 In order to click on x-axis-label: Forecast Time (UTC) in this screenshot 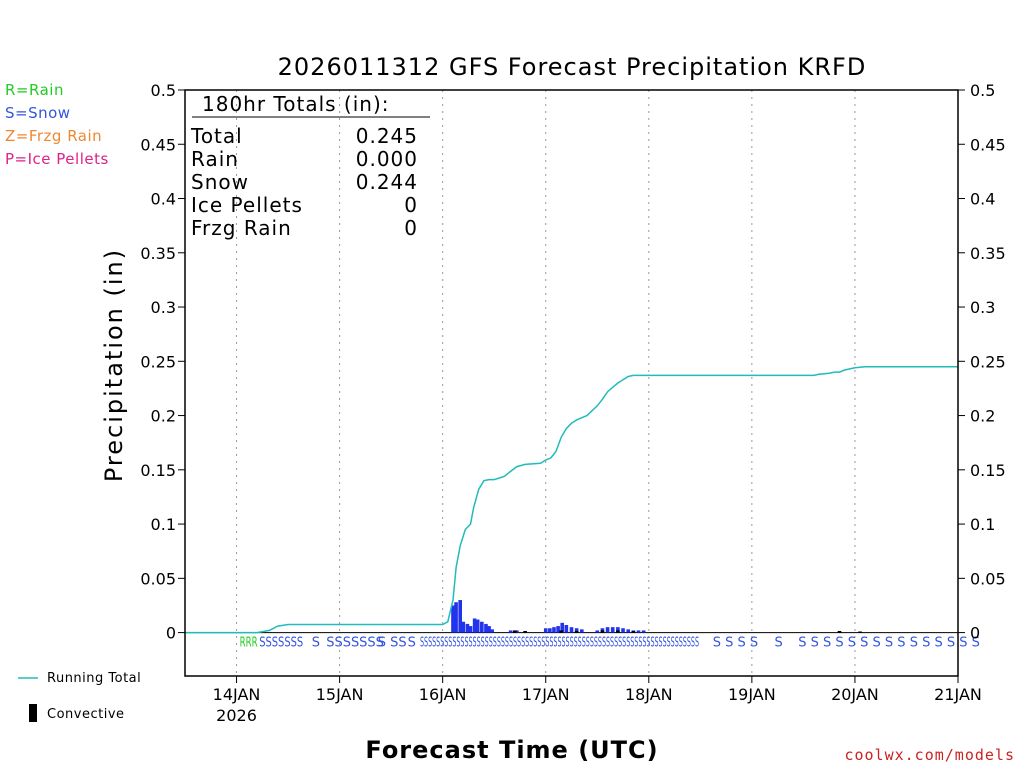, I will do `click(511, 750)`.